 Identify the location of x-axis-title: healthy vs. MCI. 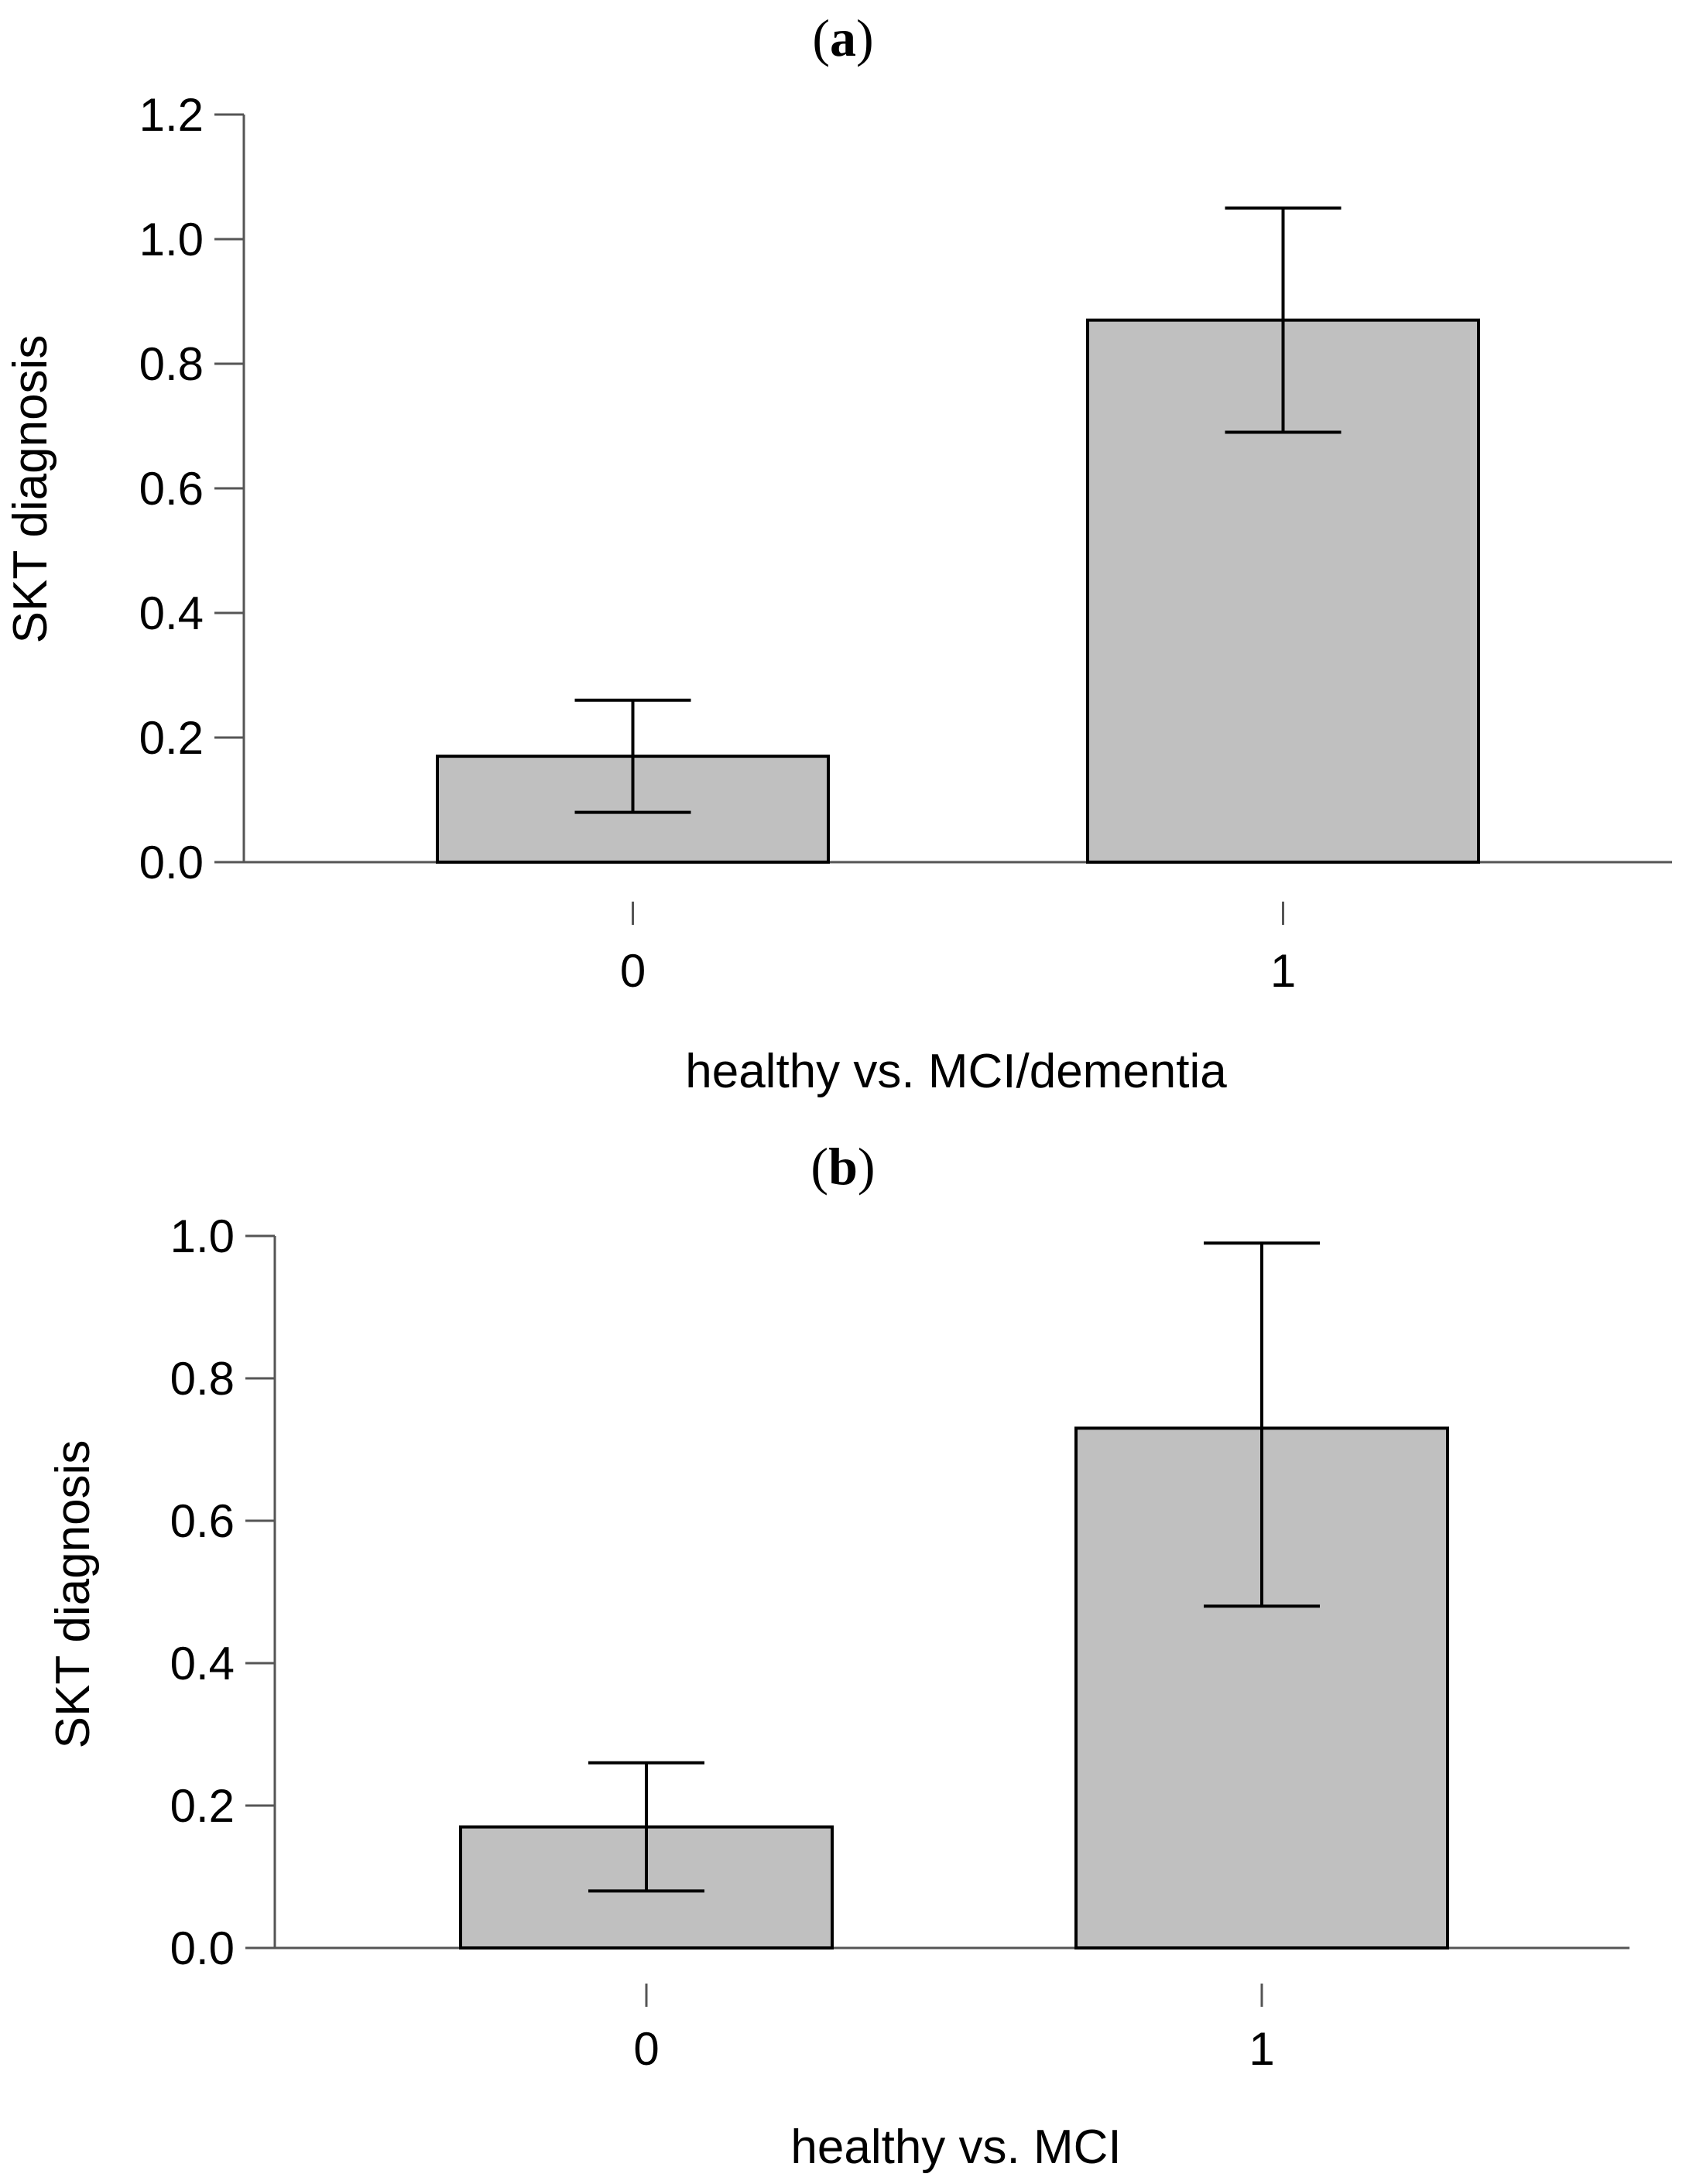
(956, 2147).